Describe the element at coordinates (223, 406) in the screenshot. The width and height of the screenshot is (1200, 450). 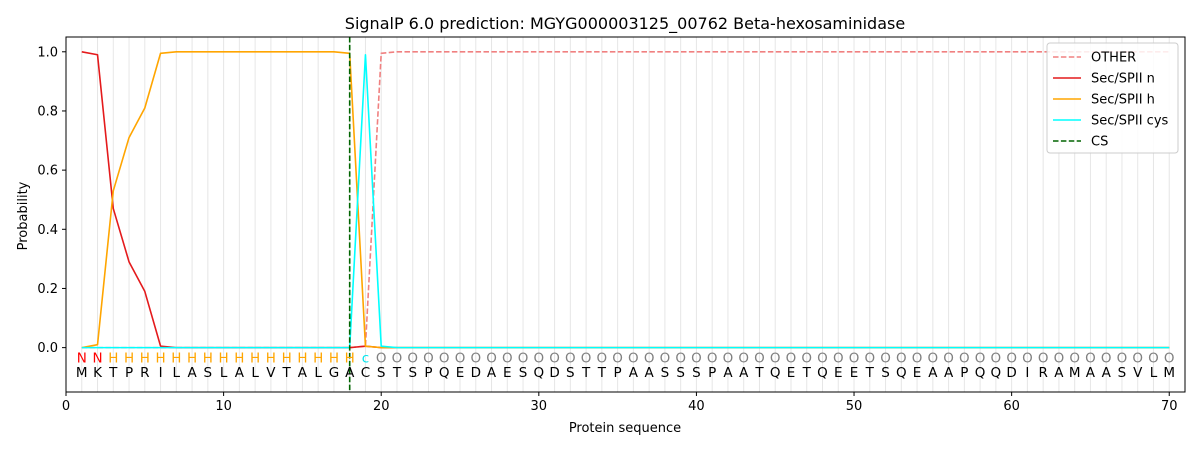
I see `x-tick-label: 10` at that location.